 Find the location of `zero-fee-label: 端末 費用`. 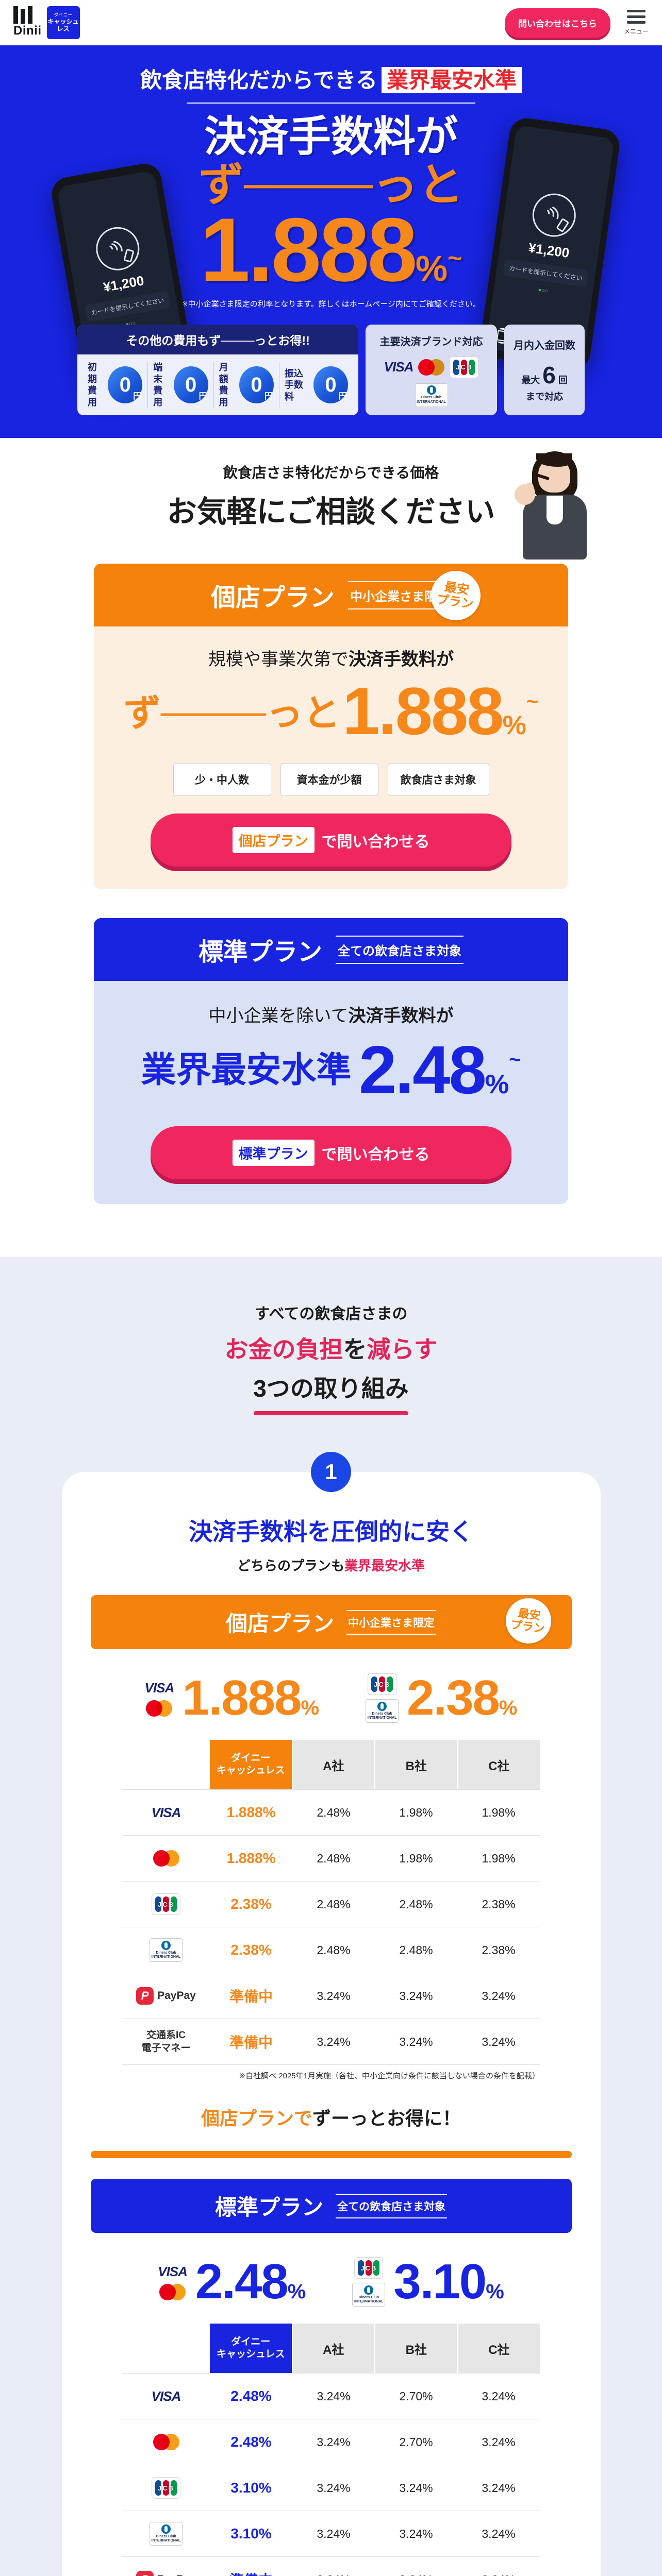

zero-fee-label: 端末 費用 is located at coordinates (158, 385).